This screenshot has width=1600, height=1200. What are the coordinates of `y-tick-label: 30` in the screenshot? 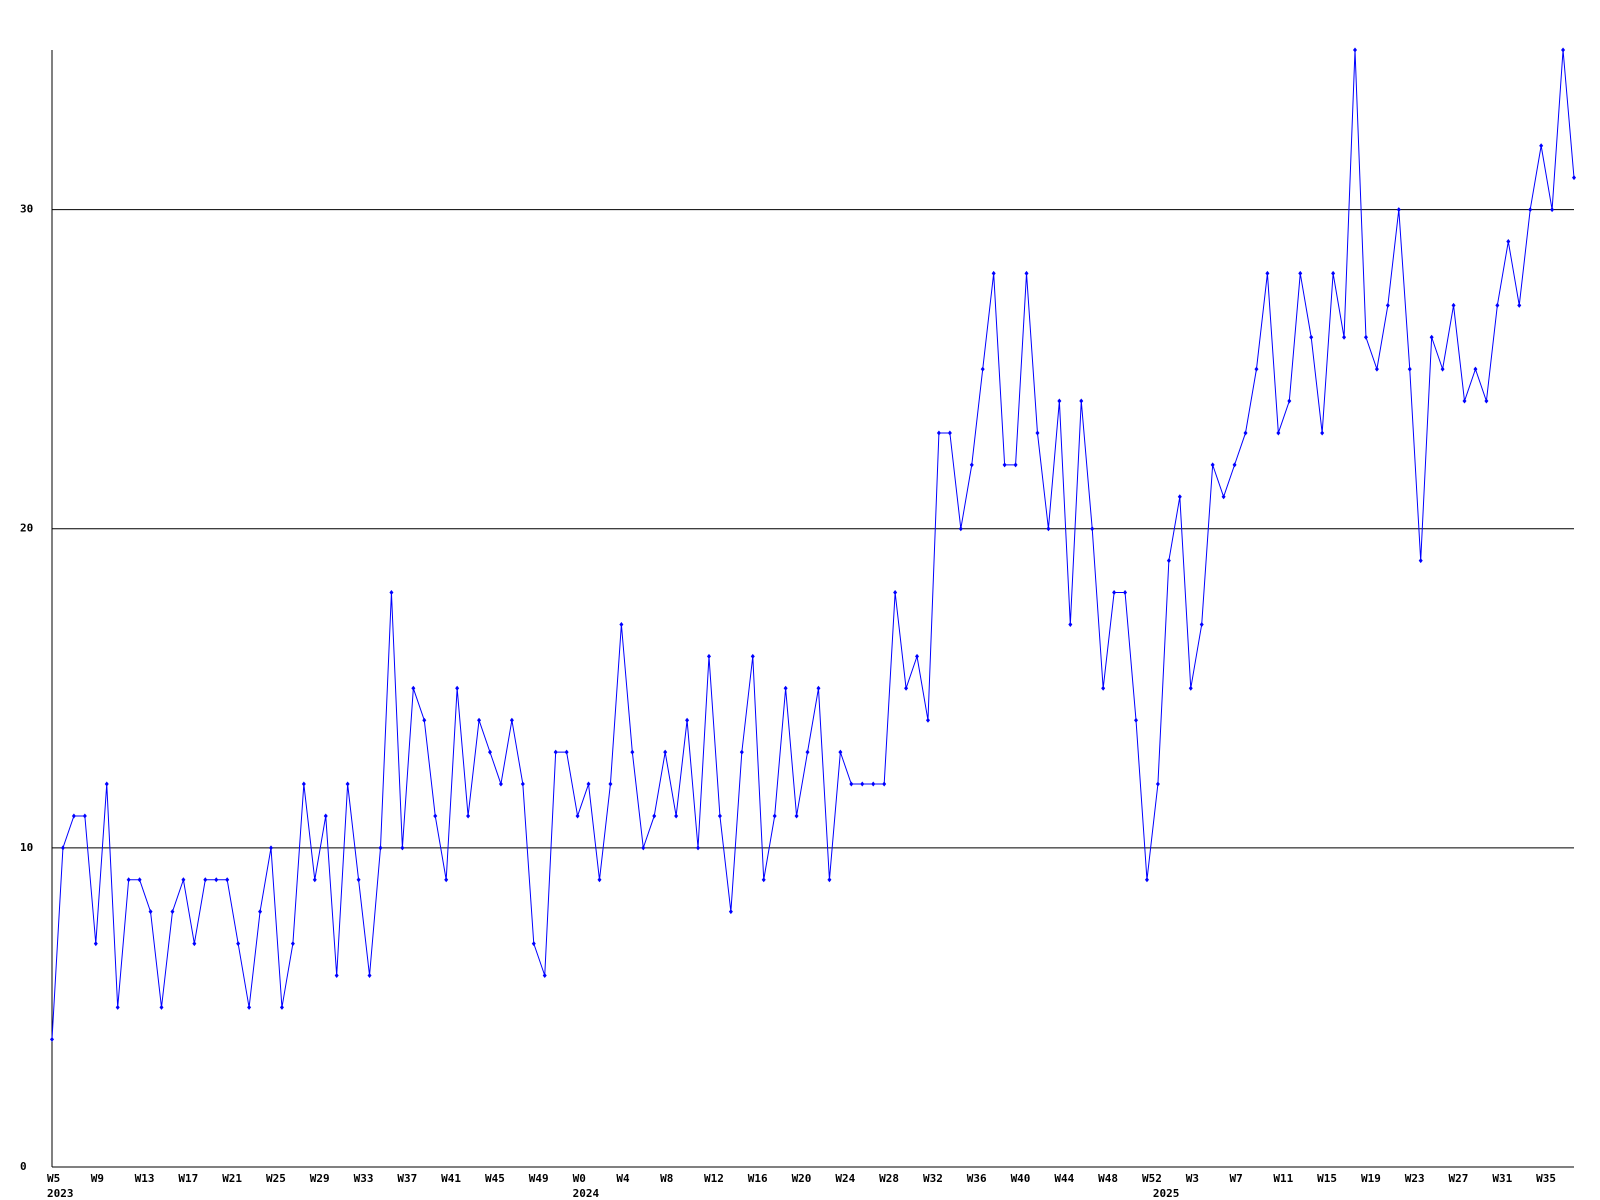 It's located at (26, 209).